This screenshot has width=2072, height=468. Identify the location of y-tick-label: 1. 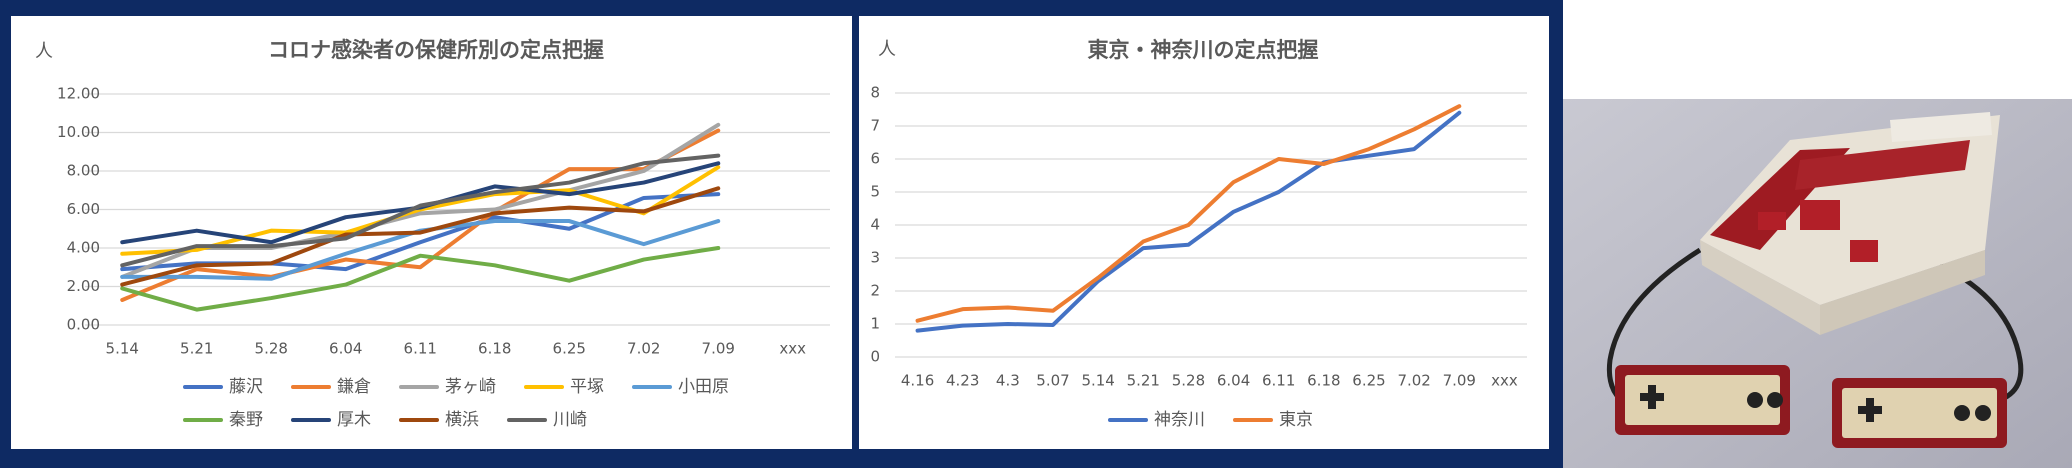
(875, 324).